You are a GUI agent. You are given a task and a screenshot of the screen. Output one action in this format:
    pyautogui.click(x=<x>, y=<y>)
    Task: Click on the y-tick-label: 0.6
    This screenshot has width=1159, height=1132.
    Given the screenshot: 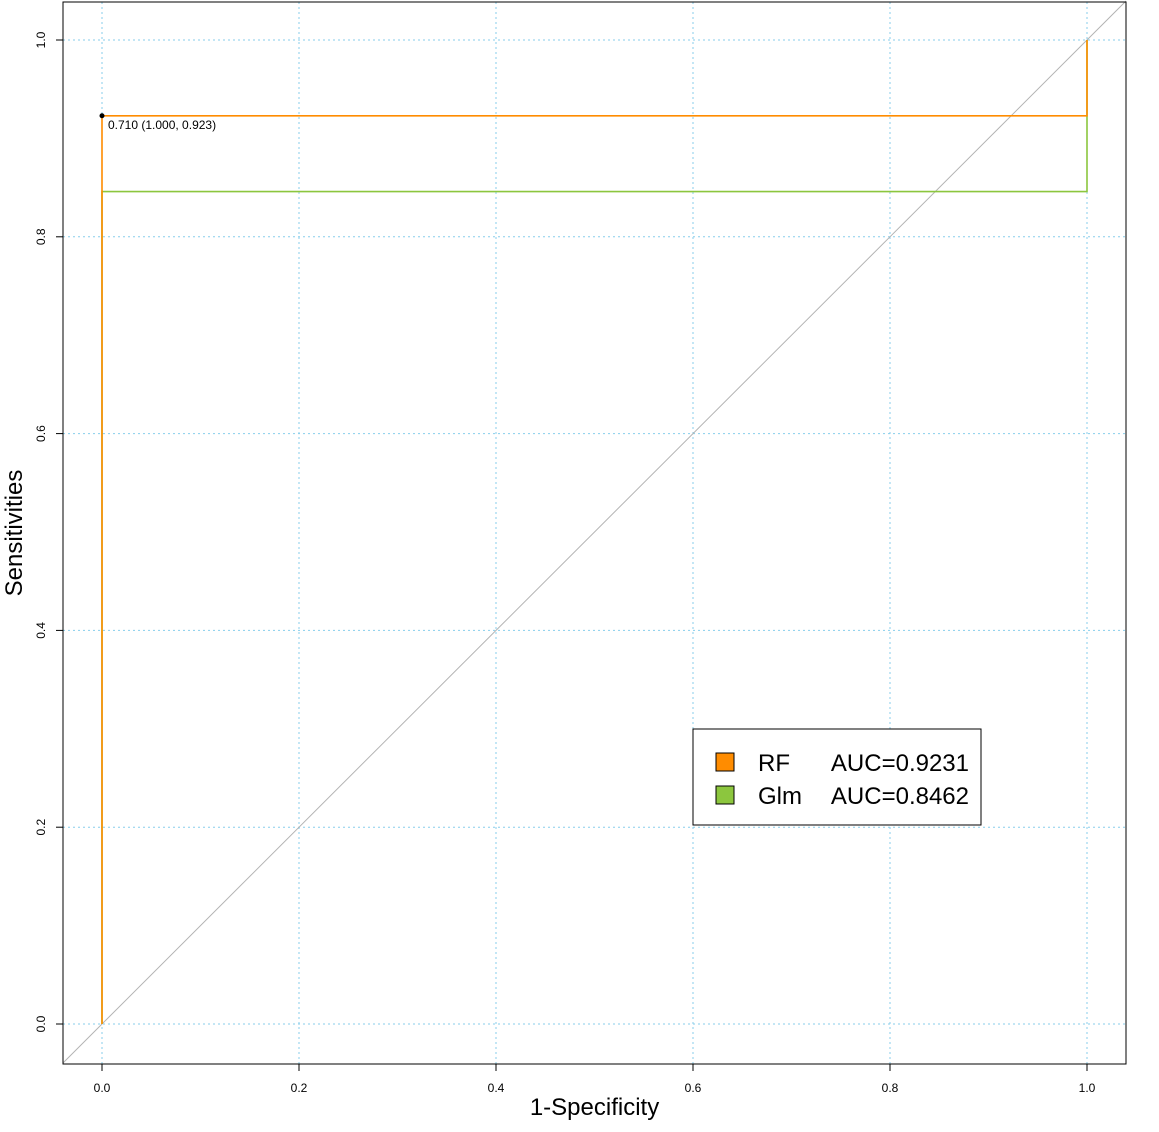 What is the action you would take?
    pyautogui.click(x=41, y=433)
    